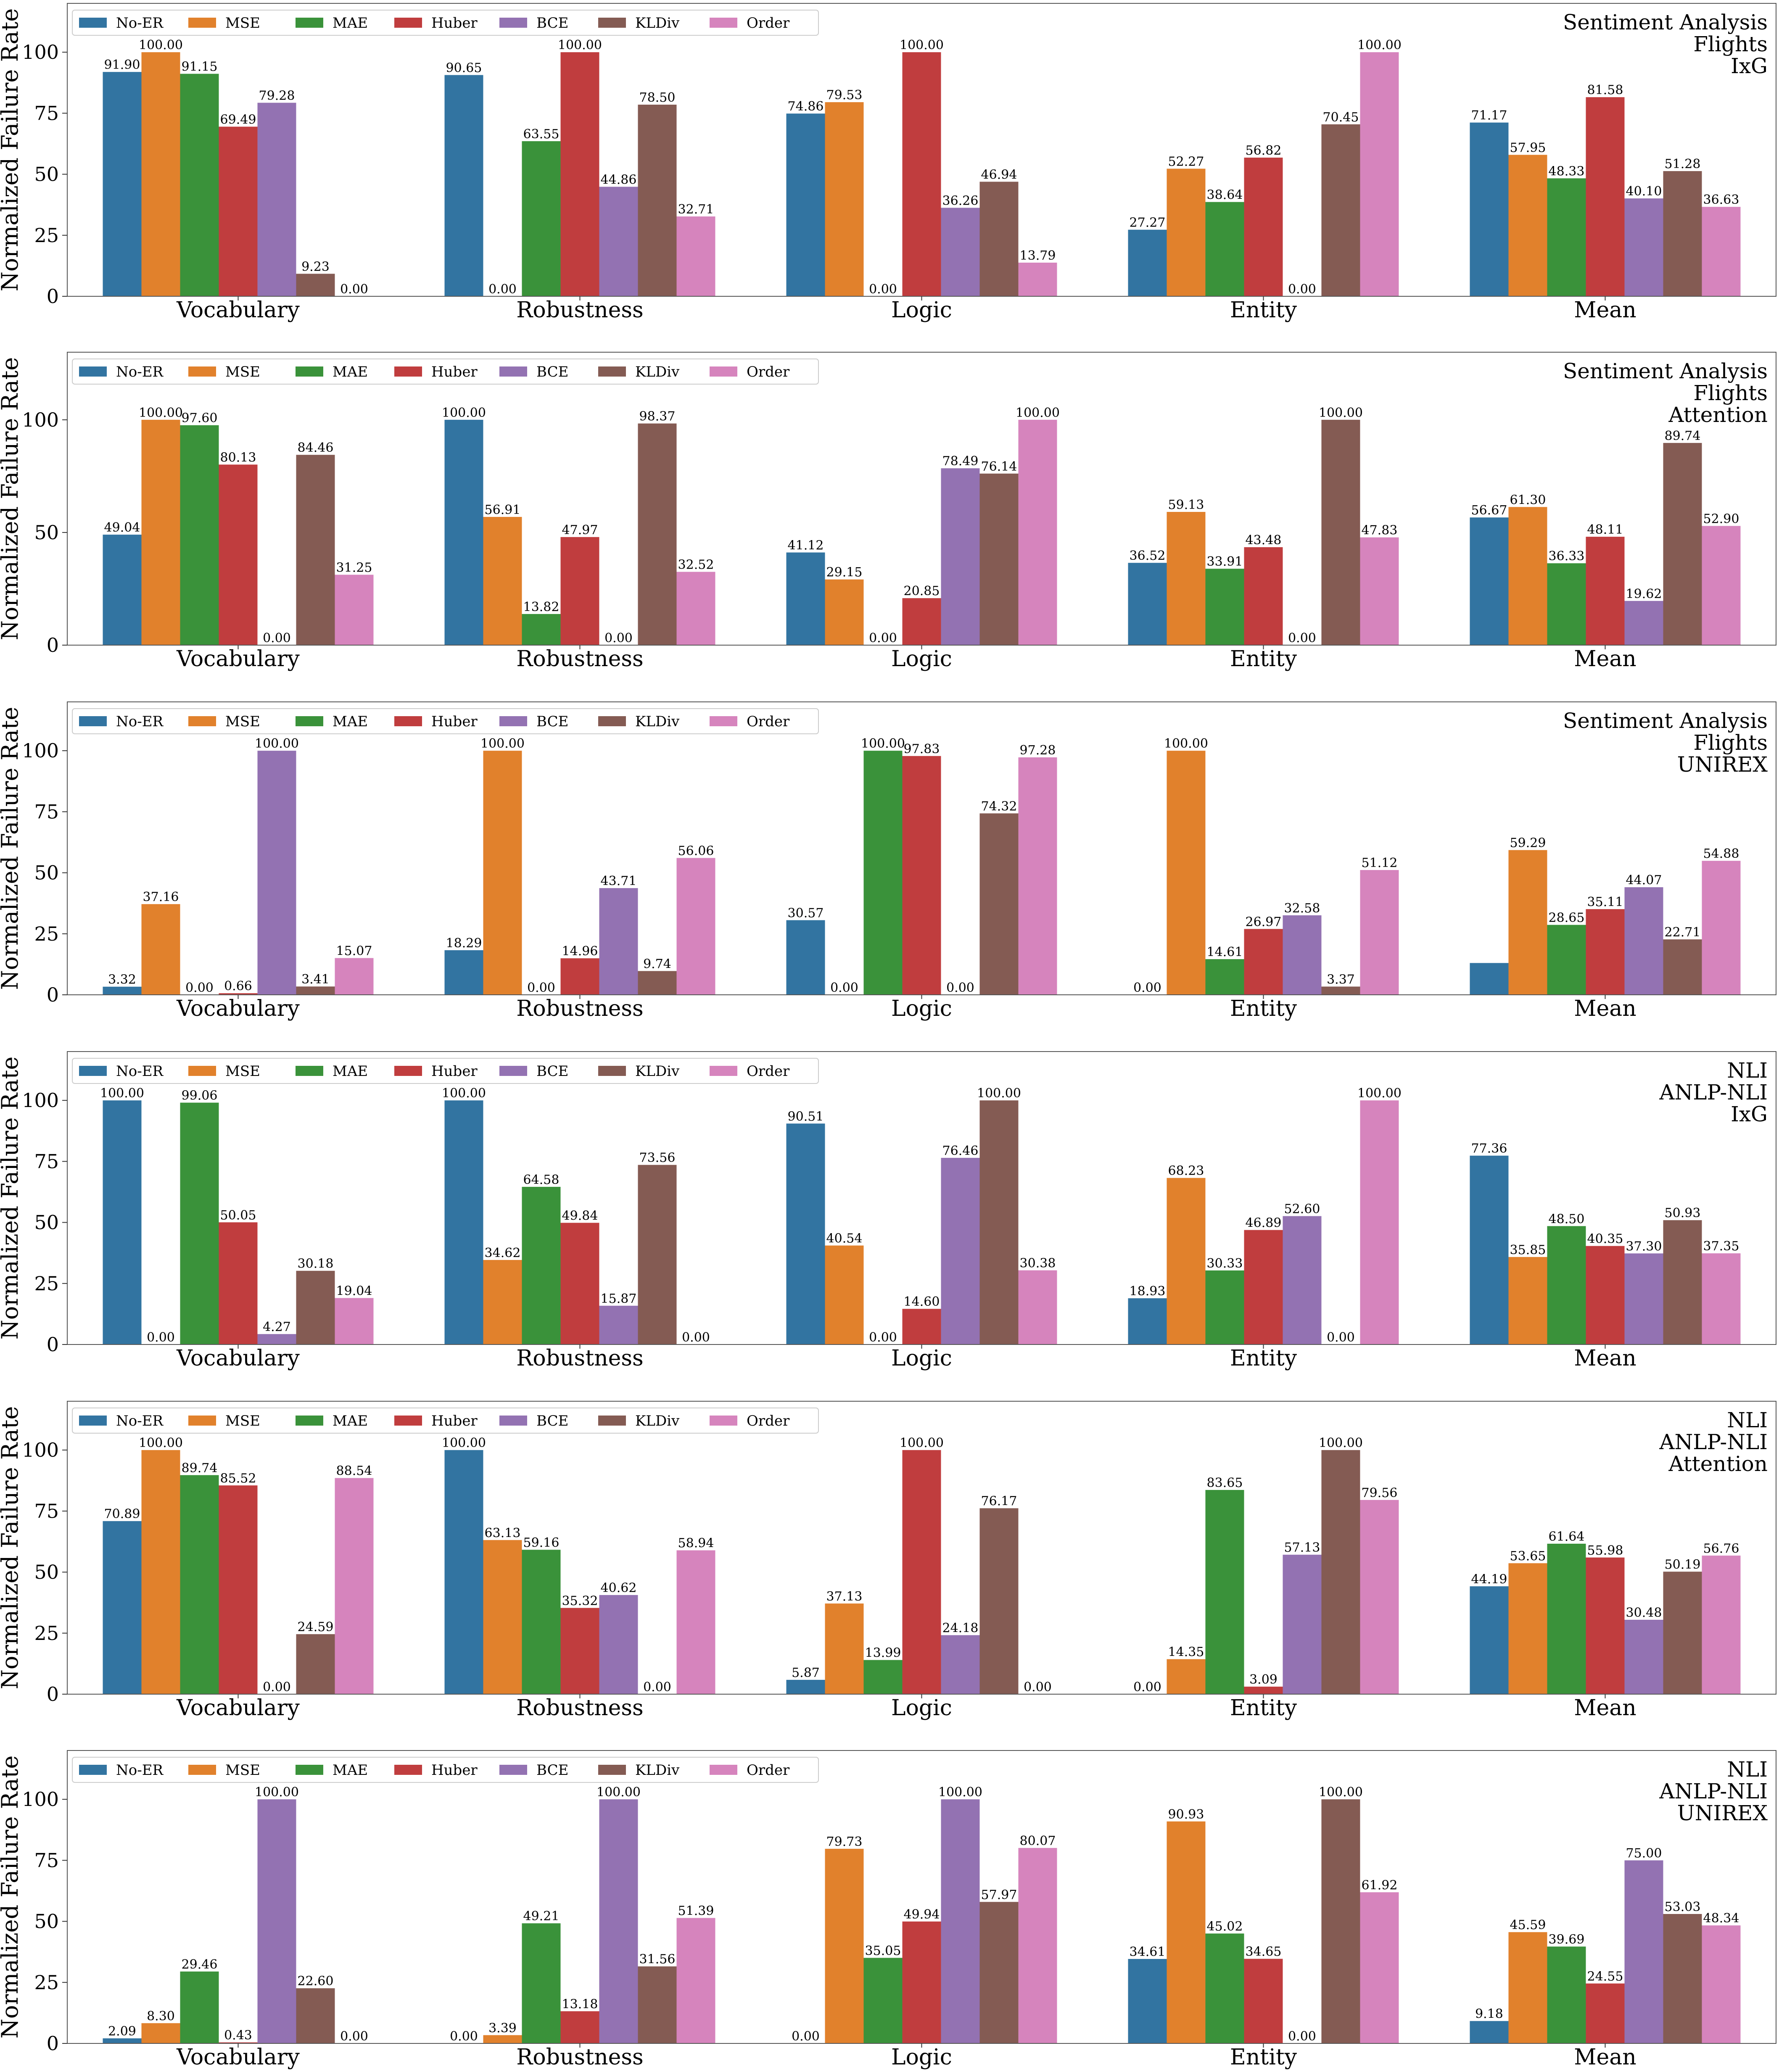 The height and width of the screenshot is (2072, 1779). What do you see at coordinates (354, 976) in the screenshot?
I see `bar-order-vocabulary` at bounding box center [354, 976].